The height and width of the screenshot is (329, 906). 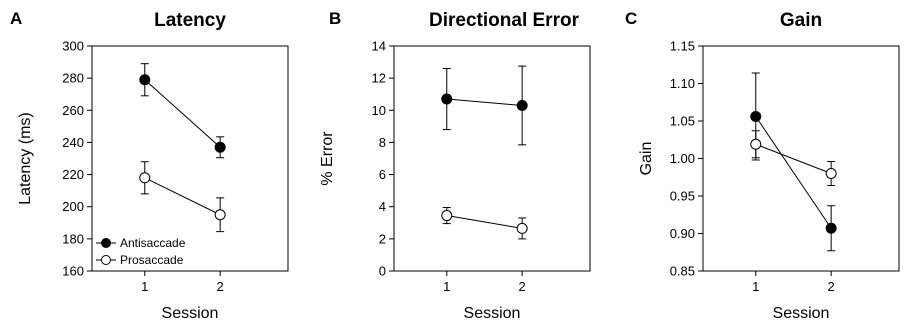 What do you see at coordinates (682, 271) in the screenshot?
I see `y-tick-label: 0.85` at bounding box center [682, 271].